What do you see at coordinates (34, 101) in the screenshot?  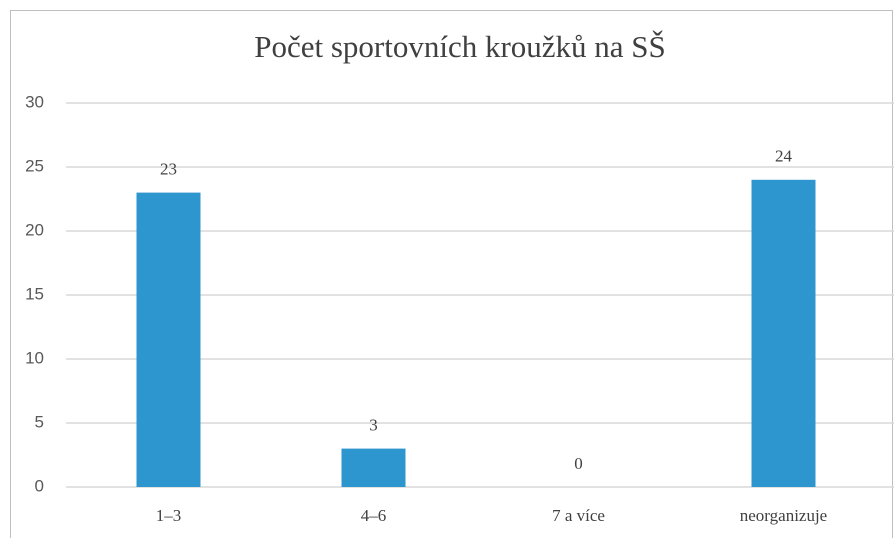 I see `y-tick-label: 30` at bounding box center [34, 101].